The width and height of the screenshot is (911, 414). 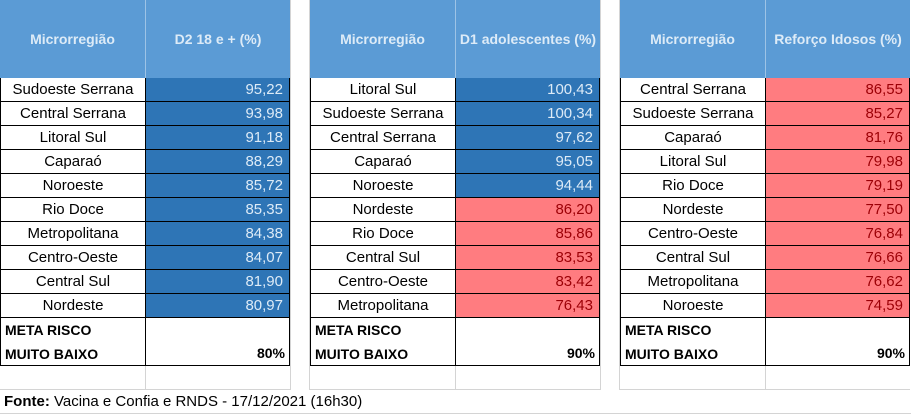 I want to click on header-region: Microrregião, so click(x=693, y=39).